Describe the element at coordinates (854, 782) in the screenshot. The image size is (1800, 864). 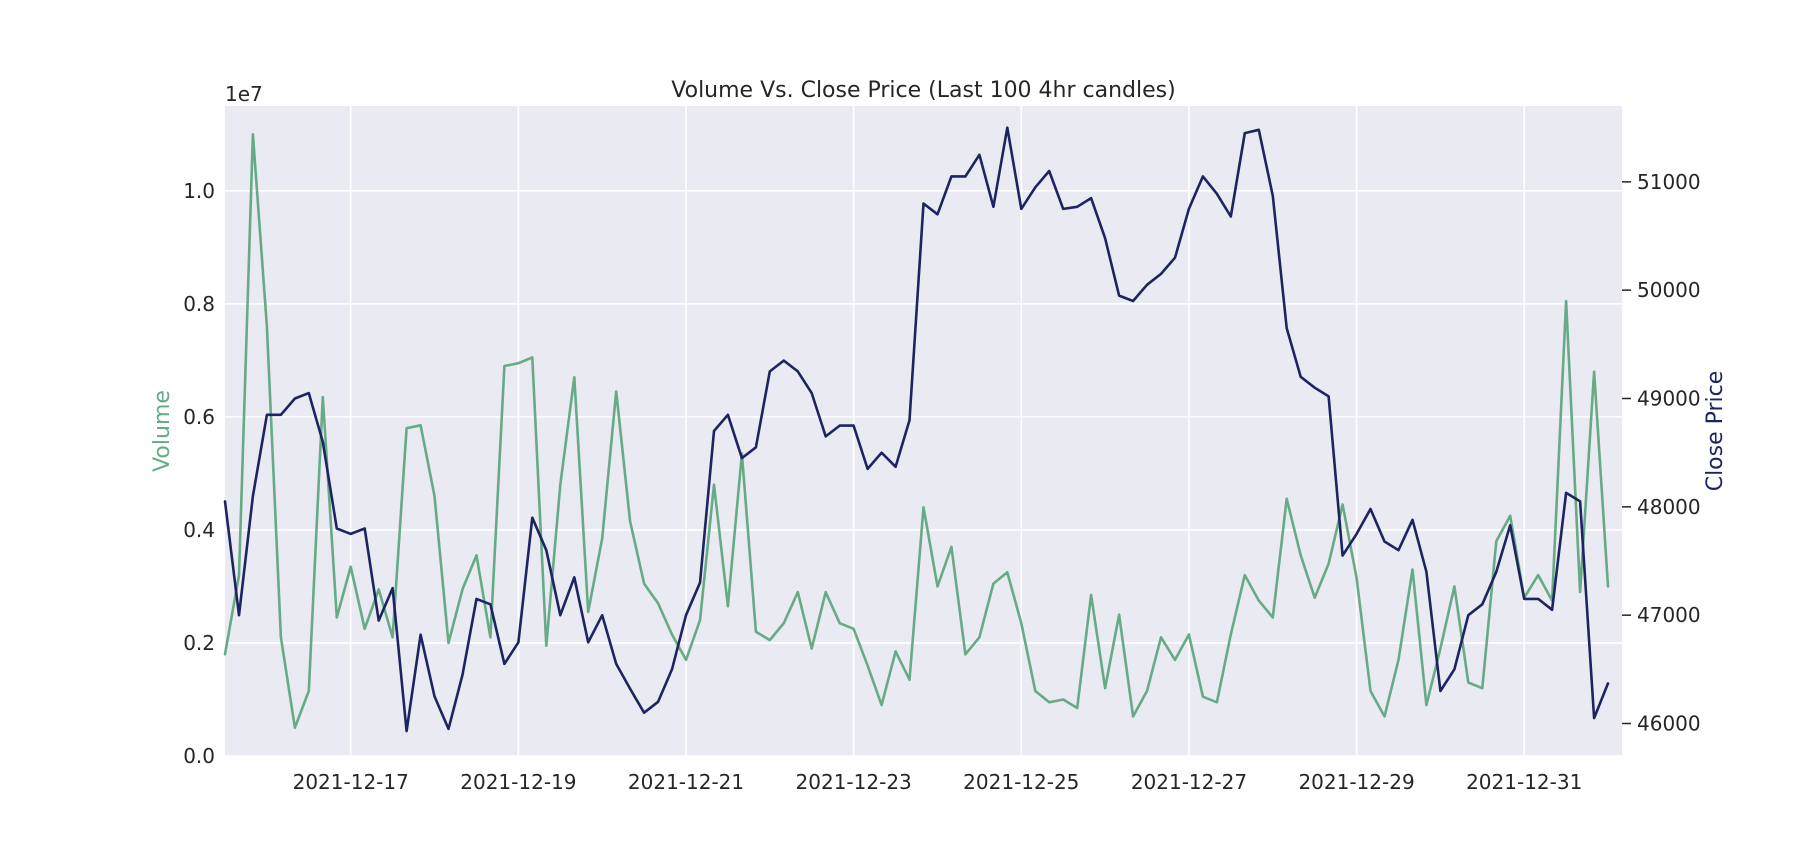
I see `x-tick-label: 2021-12-23` at that location.